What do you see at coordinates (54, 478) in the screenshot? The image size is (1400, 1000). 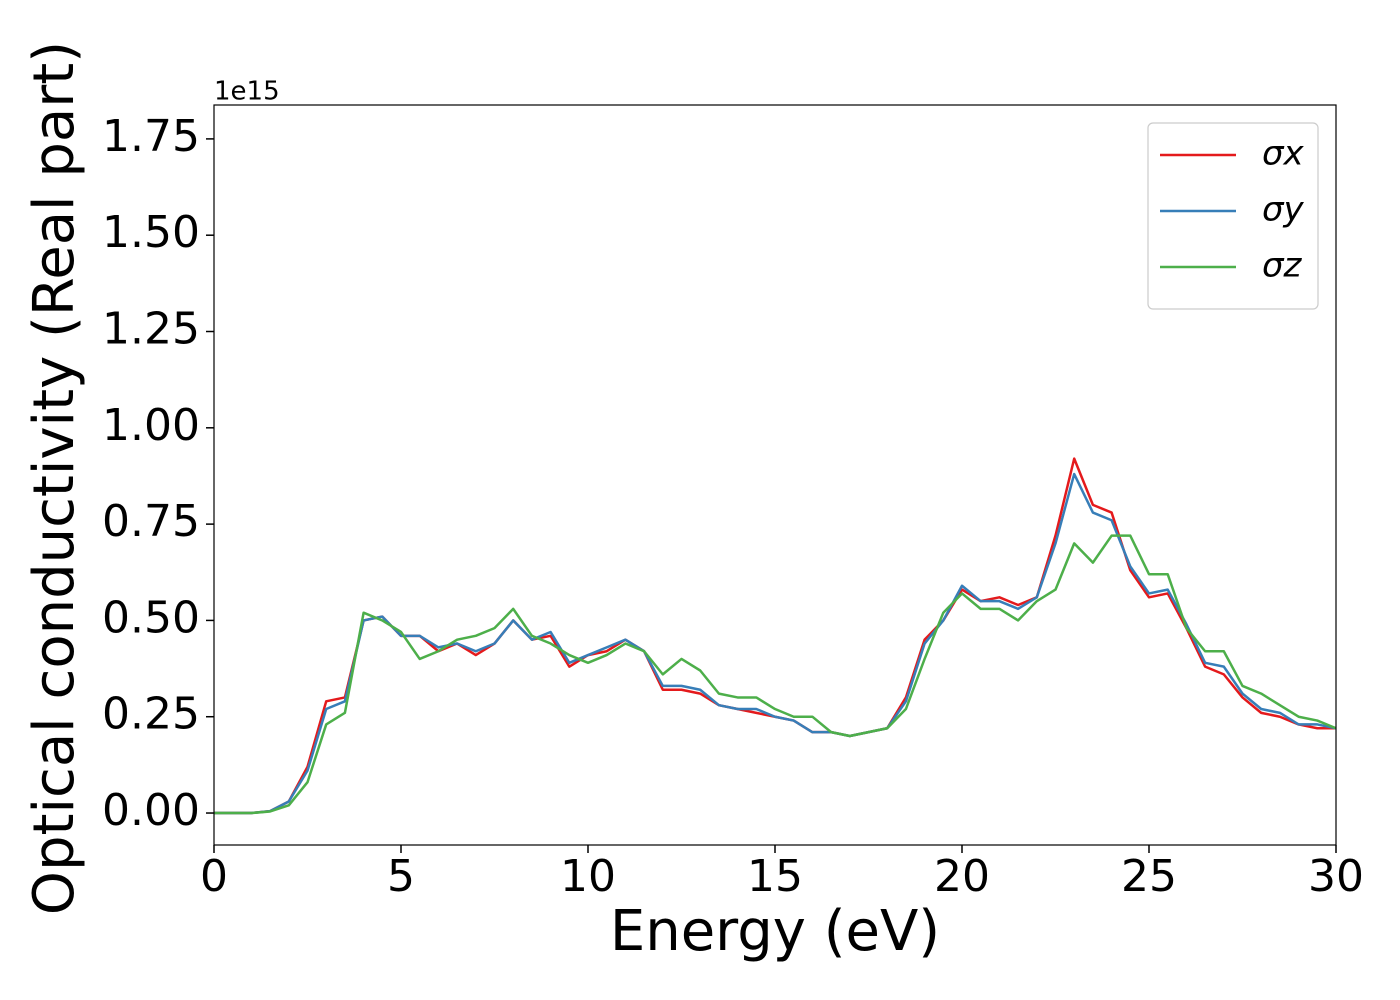 I see `y-axis-label: Optical conductivity (Real part)` at bounding box center [54, 478].